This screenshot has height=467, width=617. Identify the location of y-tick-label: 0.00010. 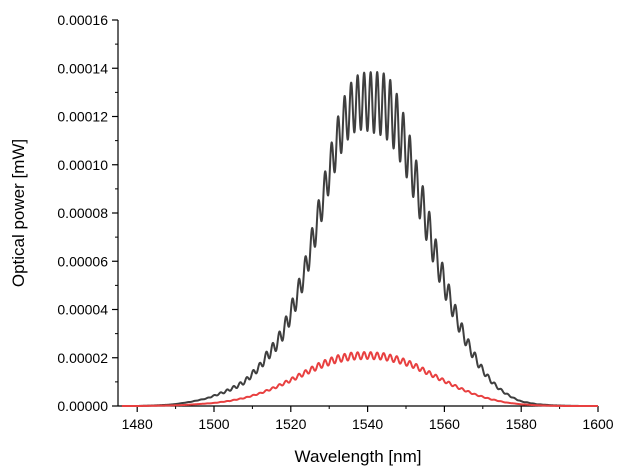
(82, 165).